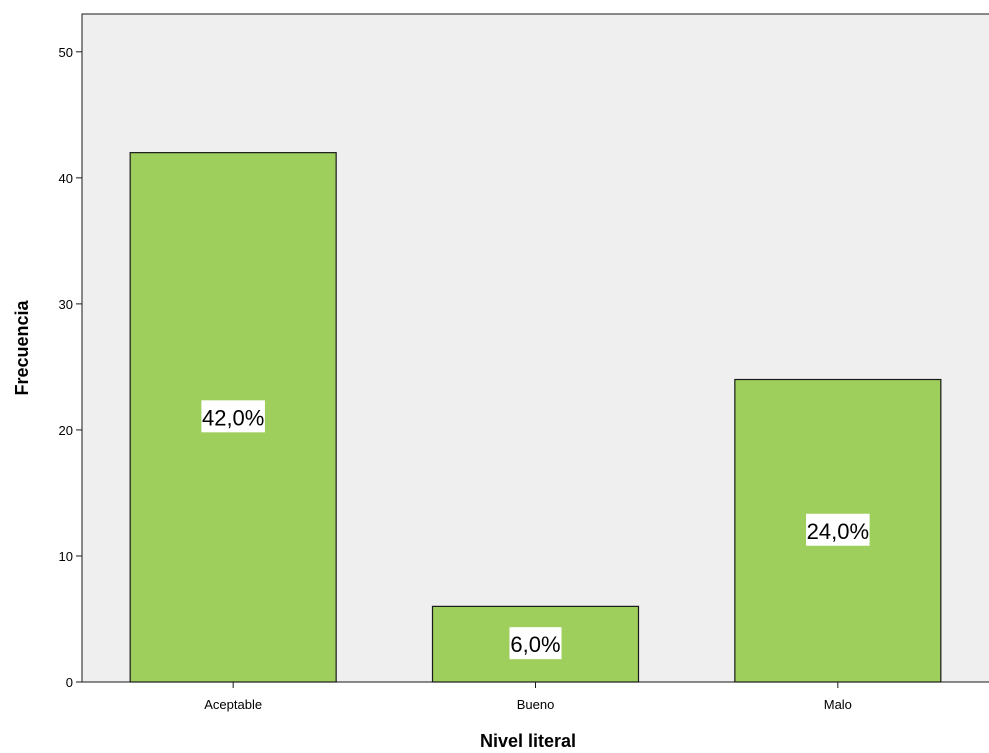  Describe the element at coordinates (536, 704) in the screenshot. I see `x-tick-label: Bueno` at that location.